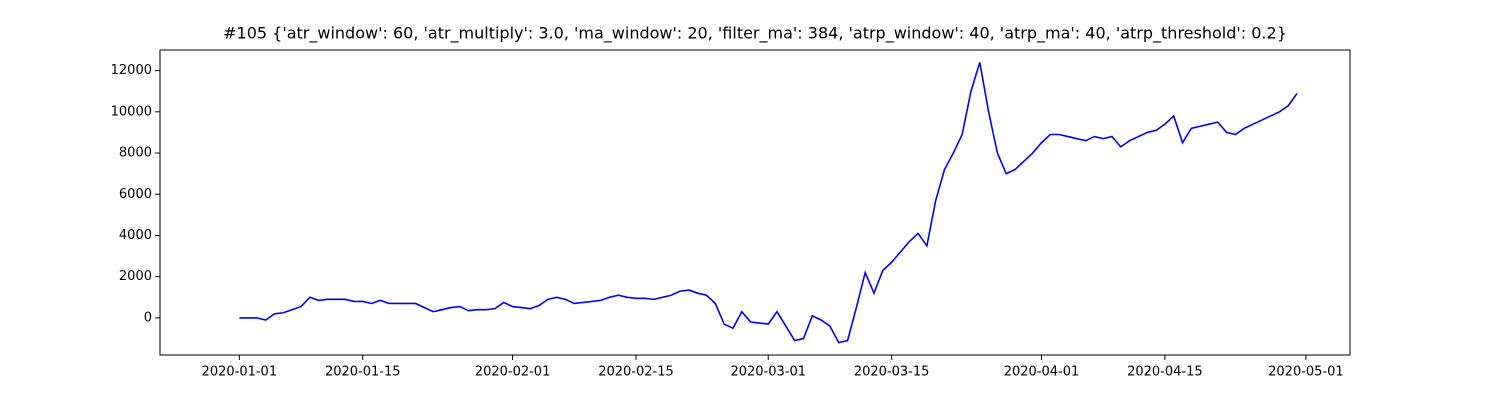 Image resolution: width=1500 pixels, height=404 pixels. Describe the element at coordinates (240, 372) in the screenshot. I see `x-tick-label: 2020-01-01` at that location.